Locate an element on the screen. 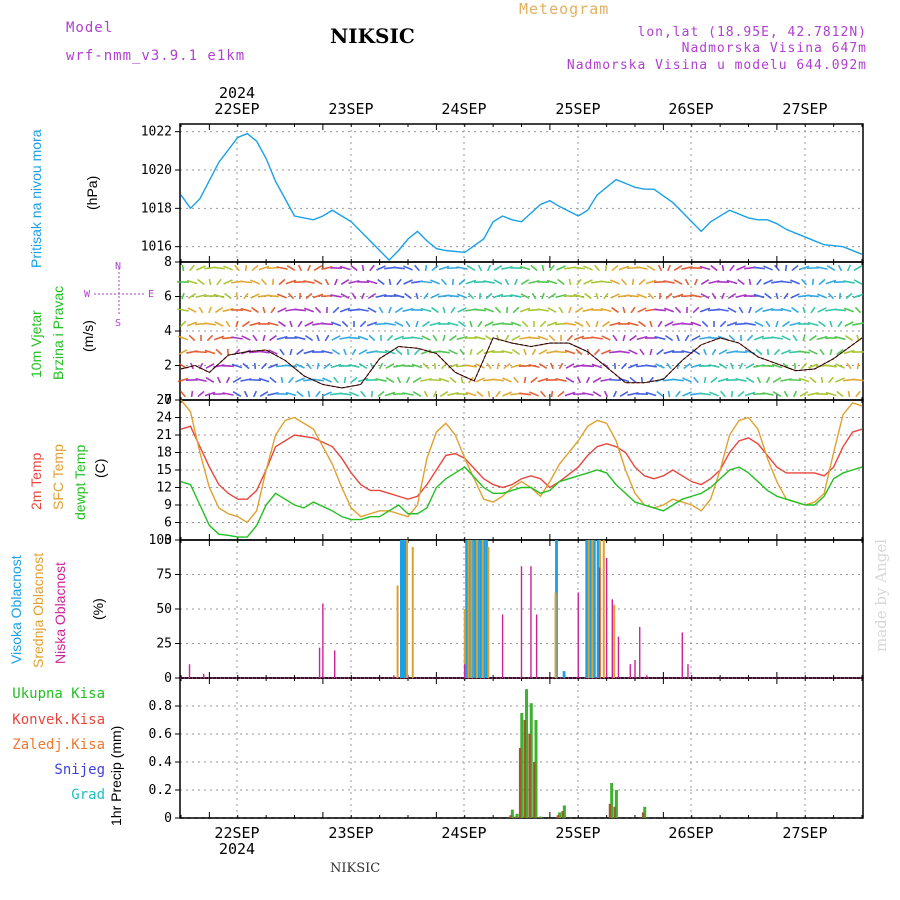  y-tick-label: 4 is located at coordinates (168, 331).